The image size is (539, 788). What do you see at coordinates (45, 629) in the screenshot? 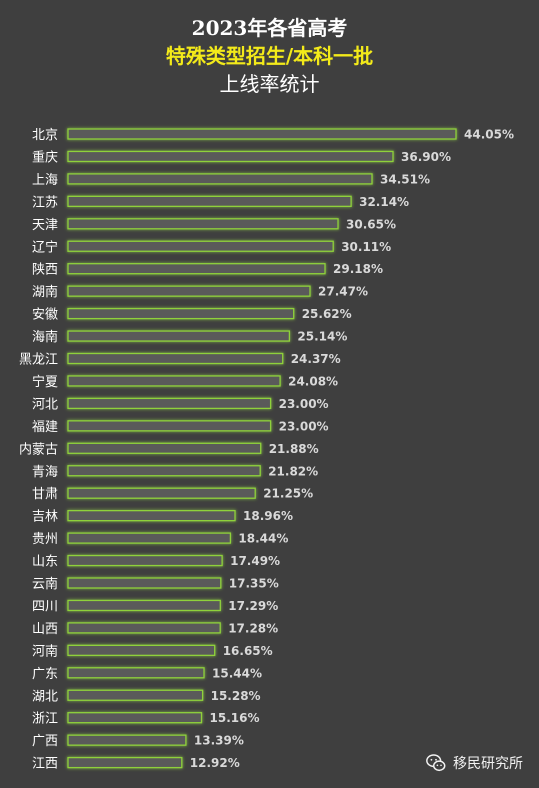
I see `category-label: 山西` at bounding box center [45, 629].